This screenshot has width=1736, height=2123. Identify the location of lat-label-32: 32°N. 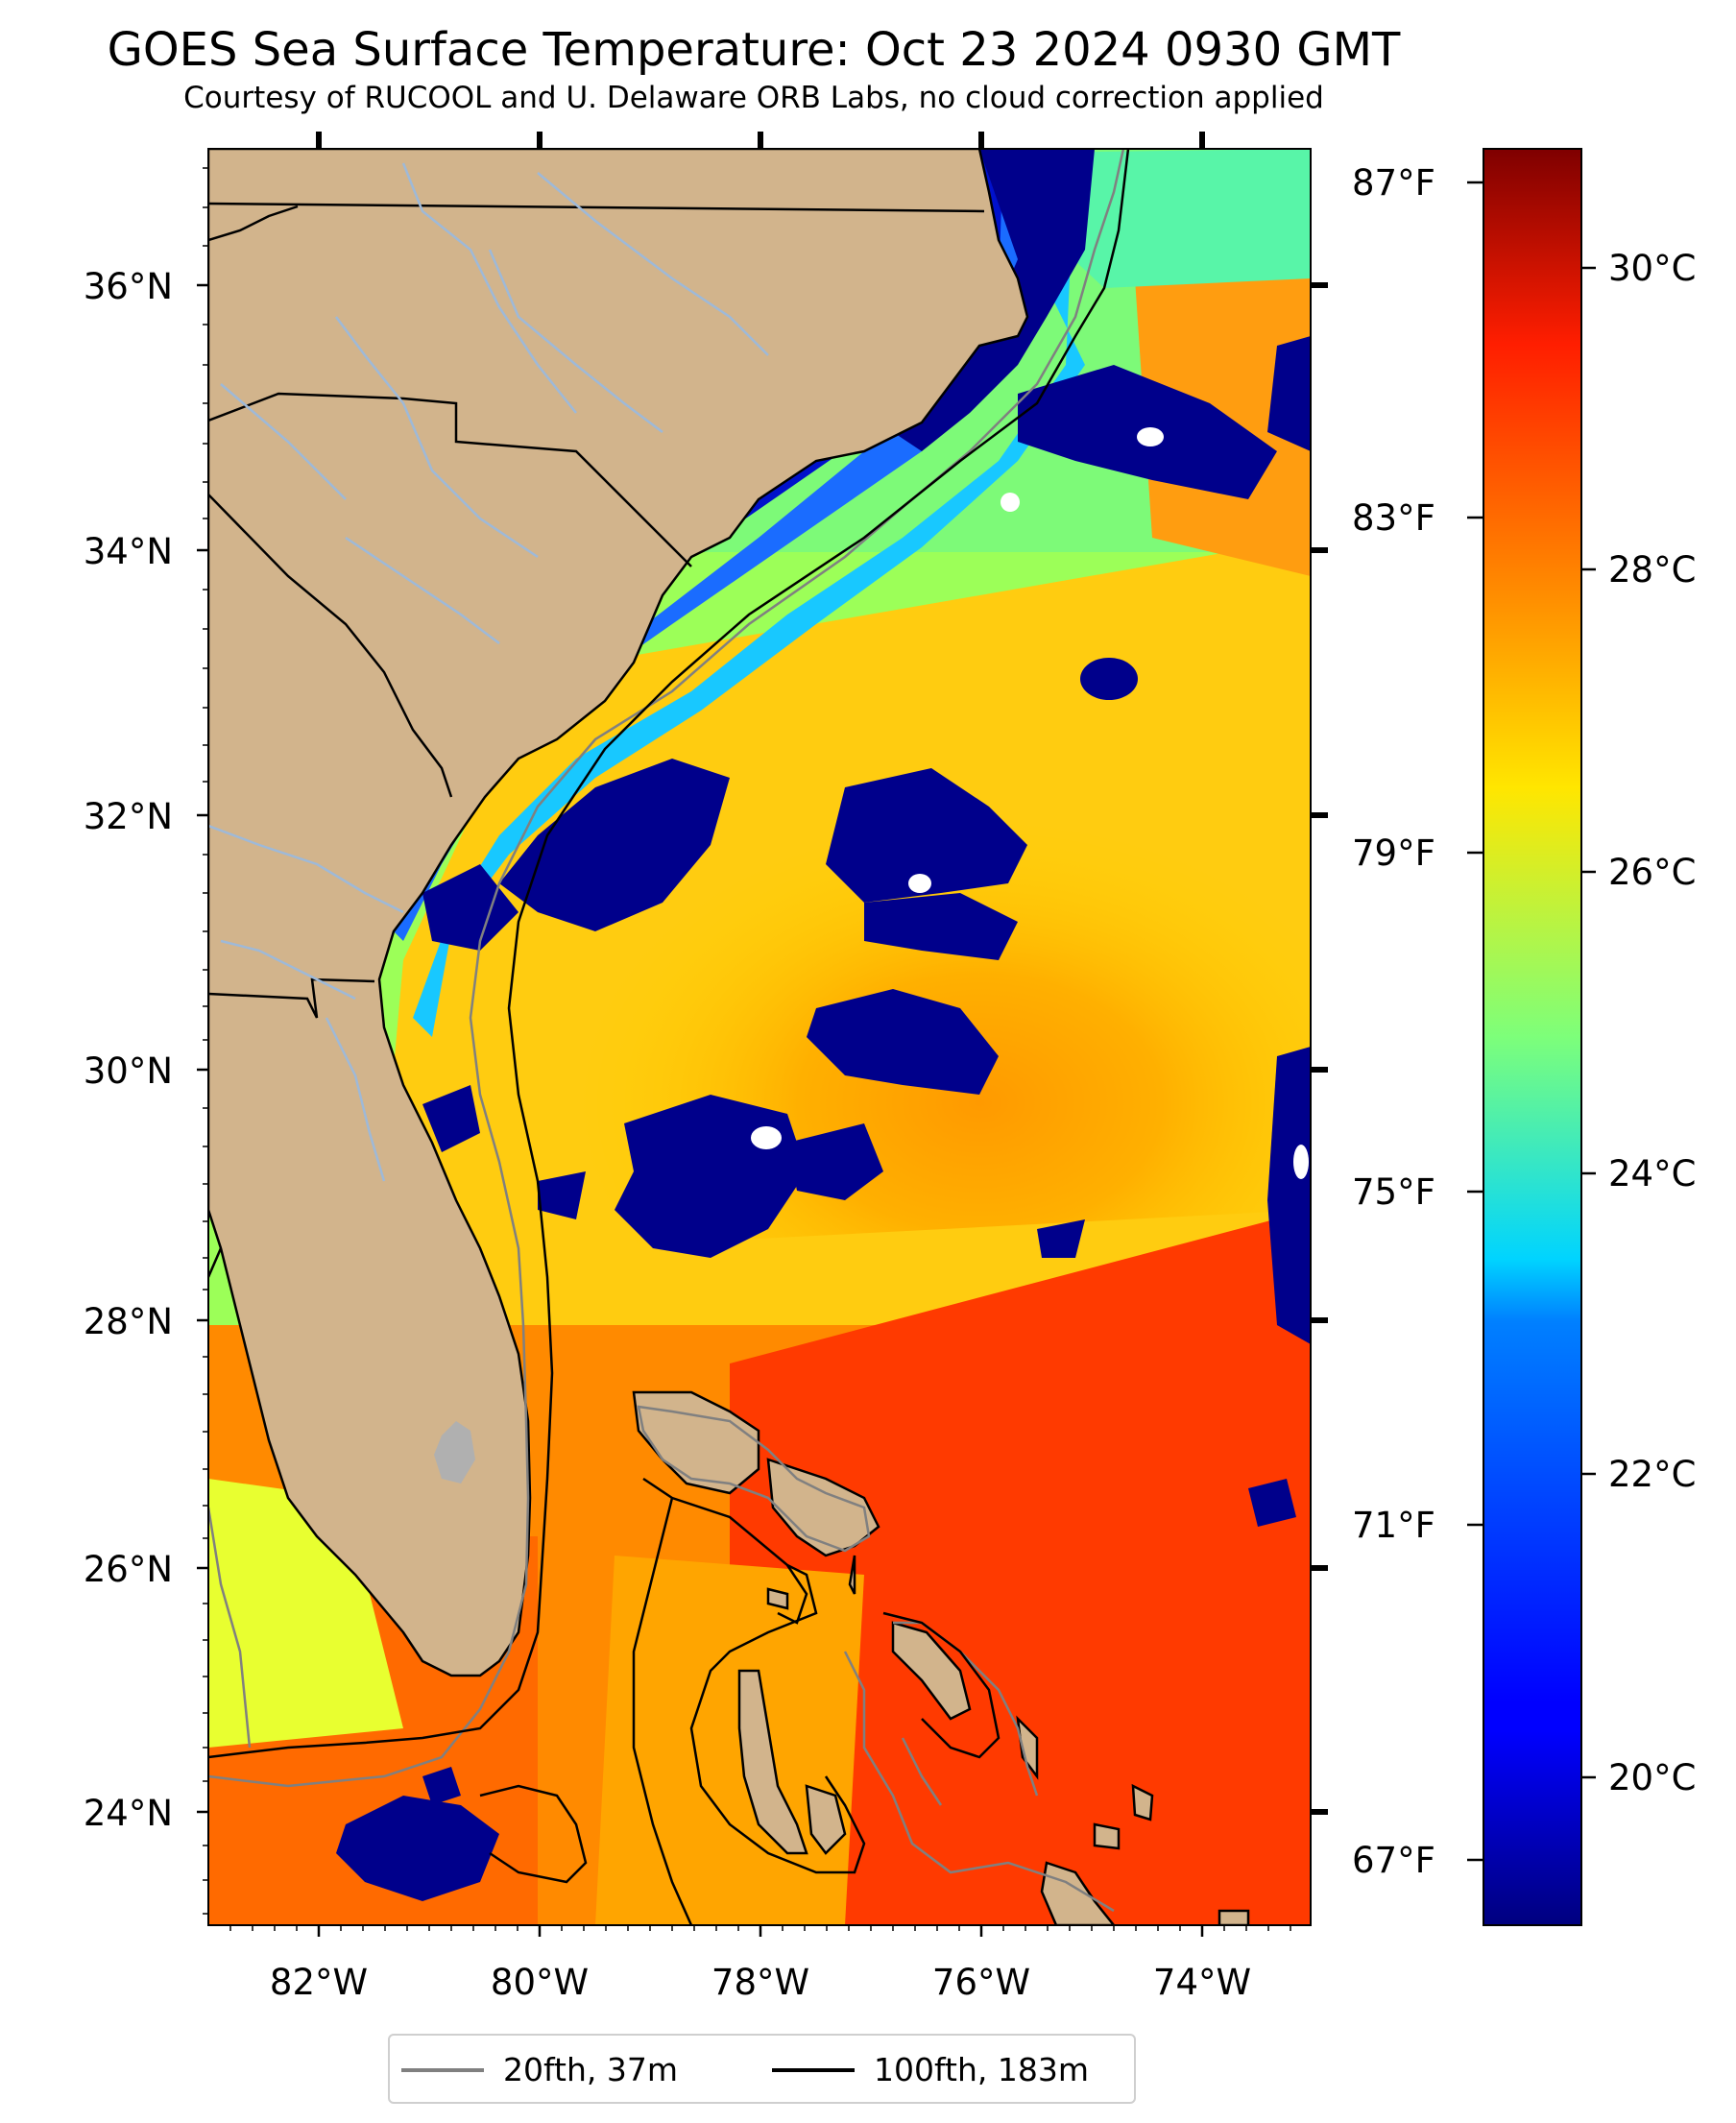
(128, 816).